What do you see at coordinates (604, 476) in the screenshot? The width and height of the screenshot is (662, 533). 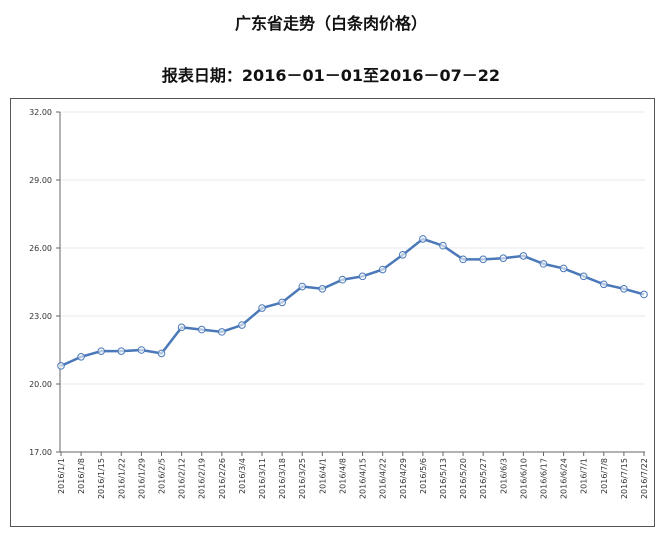 I see `x-tick-label: 2016/7/8` at bounding box center [604, 476].